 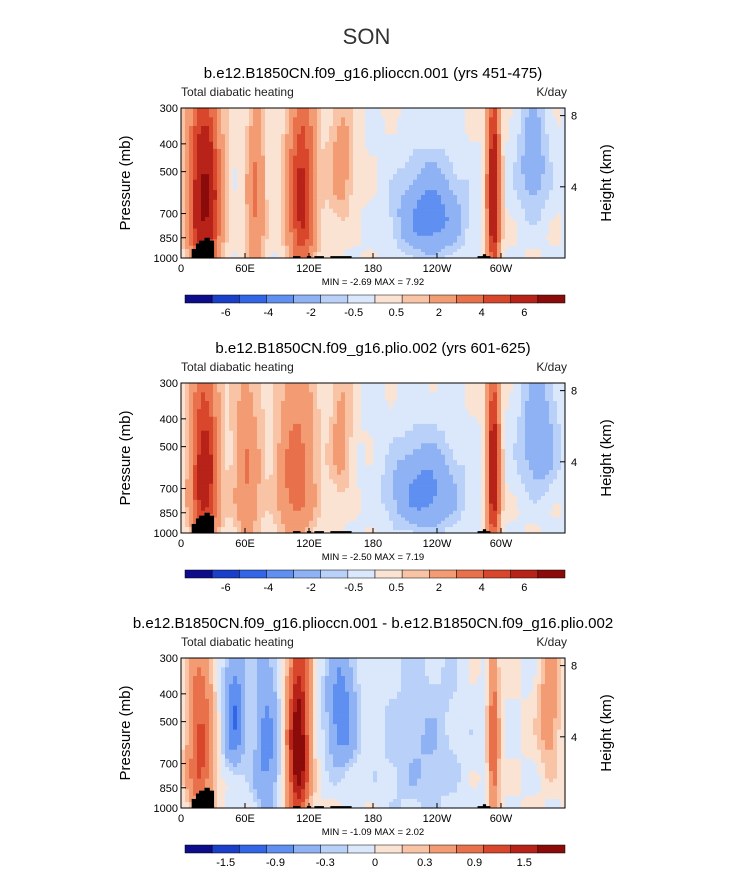 I want to click on colorbar-swatch, so click(x=443, y=299).